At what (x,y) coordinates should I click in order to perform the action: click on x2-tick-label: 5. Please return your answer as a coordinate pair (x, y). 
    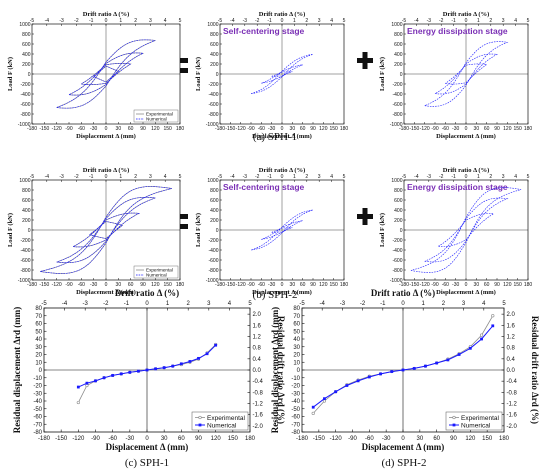
    Looking at the image, I should click on (504, 304).